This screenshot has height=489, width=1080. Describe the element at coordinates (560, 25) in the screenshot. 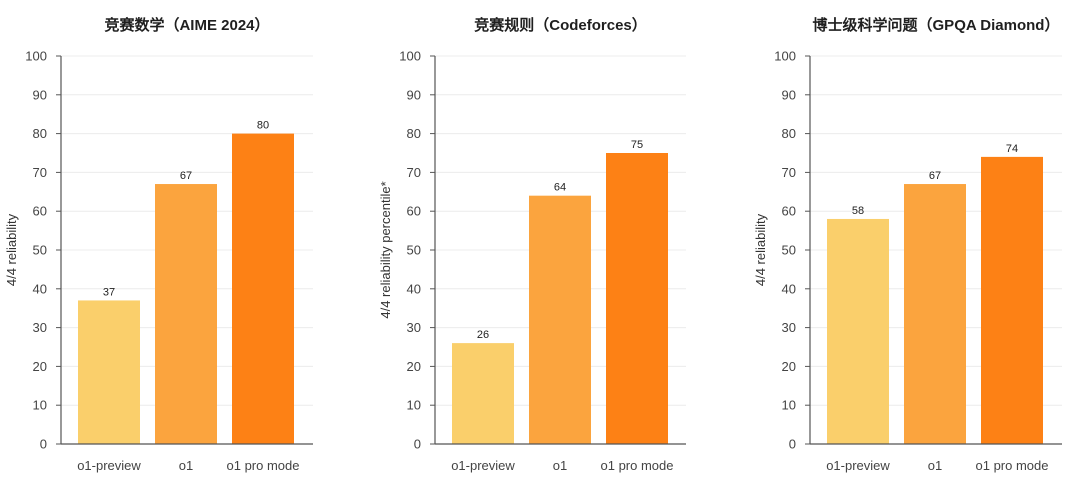

I see `chart-title: 竞赛规则（Codeforces）` at that location.